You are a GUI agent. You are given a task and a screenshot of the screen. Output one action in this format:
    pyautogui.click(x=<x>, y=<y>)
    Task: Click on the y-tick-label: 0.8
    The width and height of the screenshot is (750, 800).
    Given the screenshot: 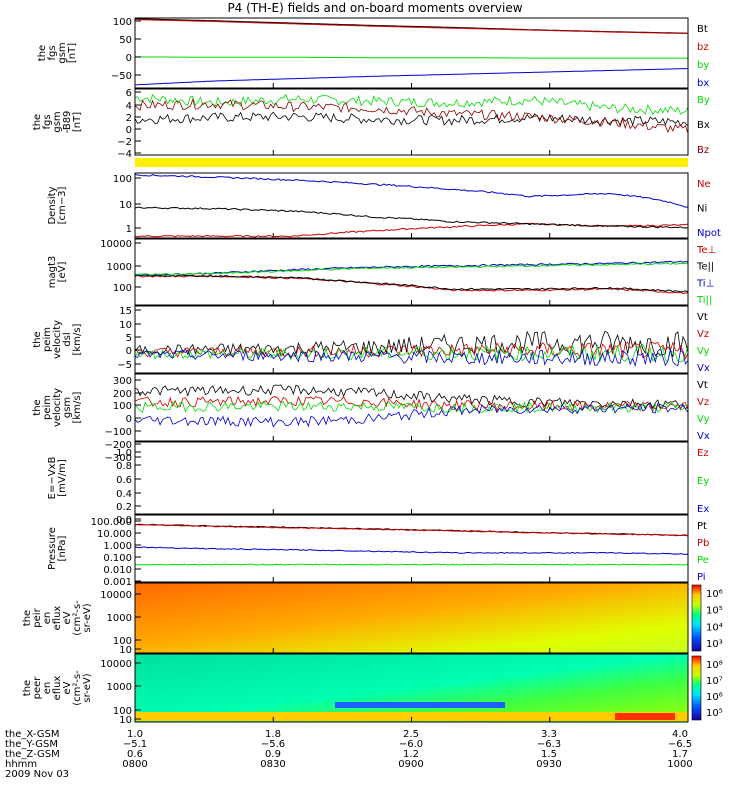 What is the action you would take?
    pyautogui.click(x=124, y=466)
    